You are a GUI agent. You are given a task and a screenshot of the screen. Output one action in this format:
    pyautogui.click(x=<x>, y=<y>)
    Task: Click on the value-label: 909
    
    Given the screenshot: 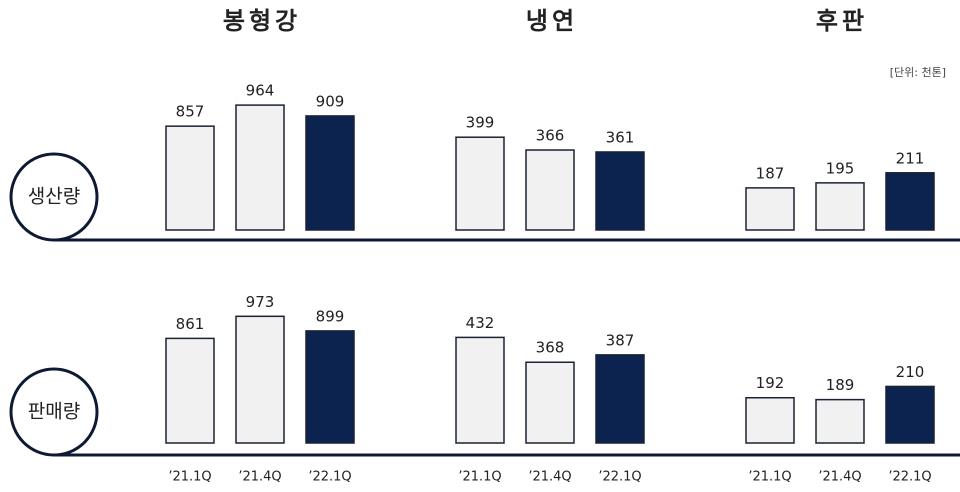 What is the action you would take?
    pyautogui.click(x=330, y=101)
    